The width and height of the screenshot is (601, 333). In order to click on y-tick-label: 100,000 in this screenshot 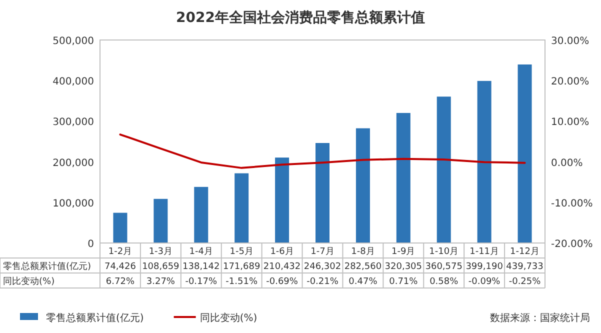, I will do `click(73, 204)`.